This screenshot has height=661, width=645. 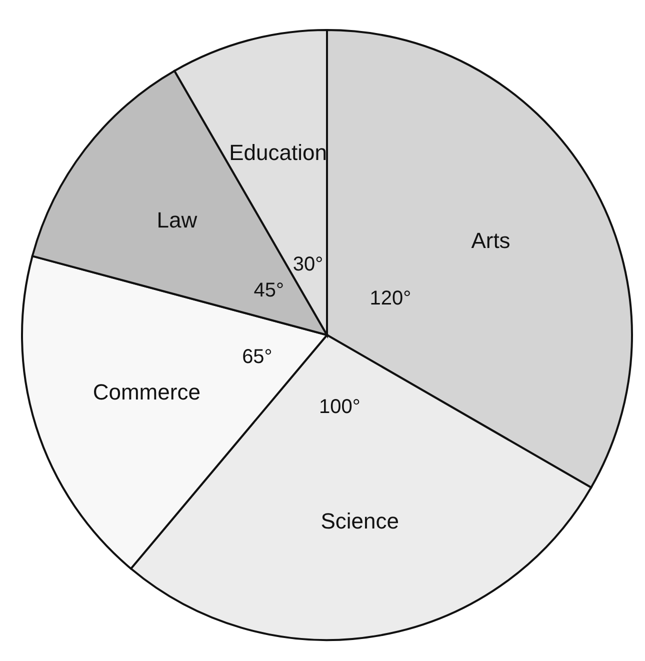 What do you see at coordinates (490, 240) in the screenshot?
I see `slice-label: Arts` at bounding box center [490, 240].